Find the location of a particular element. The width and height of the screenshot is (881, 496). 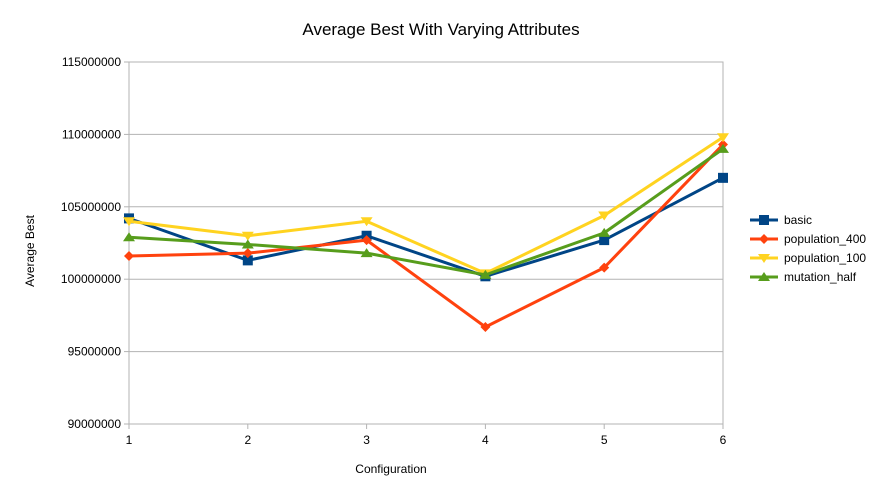

y-tick-label: 95000000 is located at coordinates (95, 352).